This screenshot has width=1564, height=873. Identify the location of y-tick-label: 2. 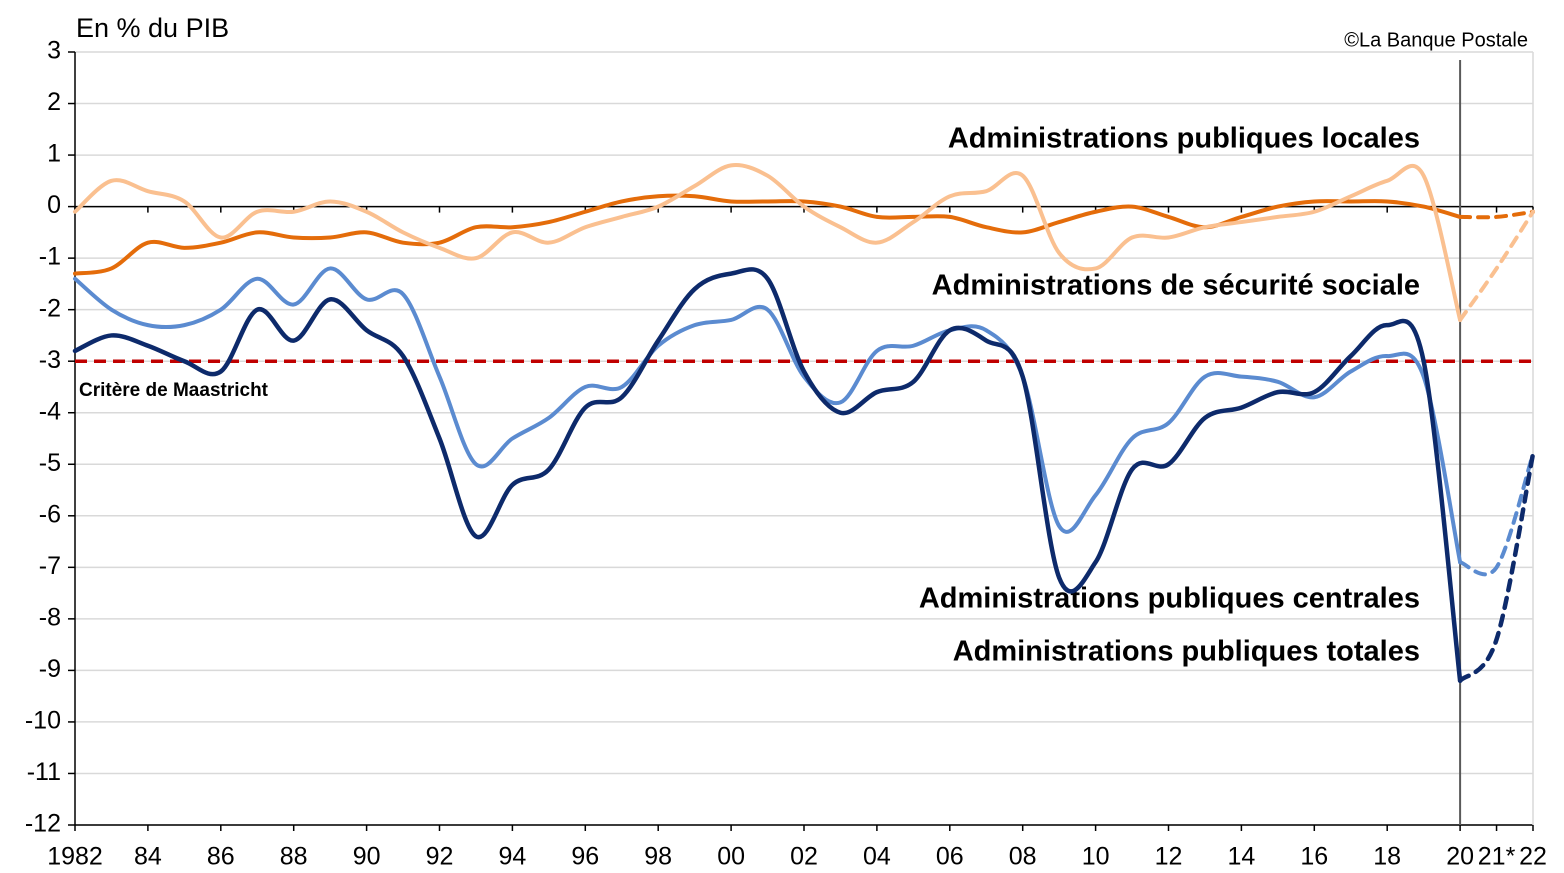
(54, 102).